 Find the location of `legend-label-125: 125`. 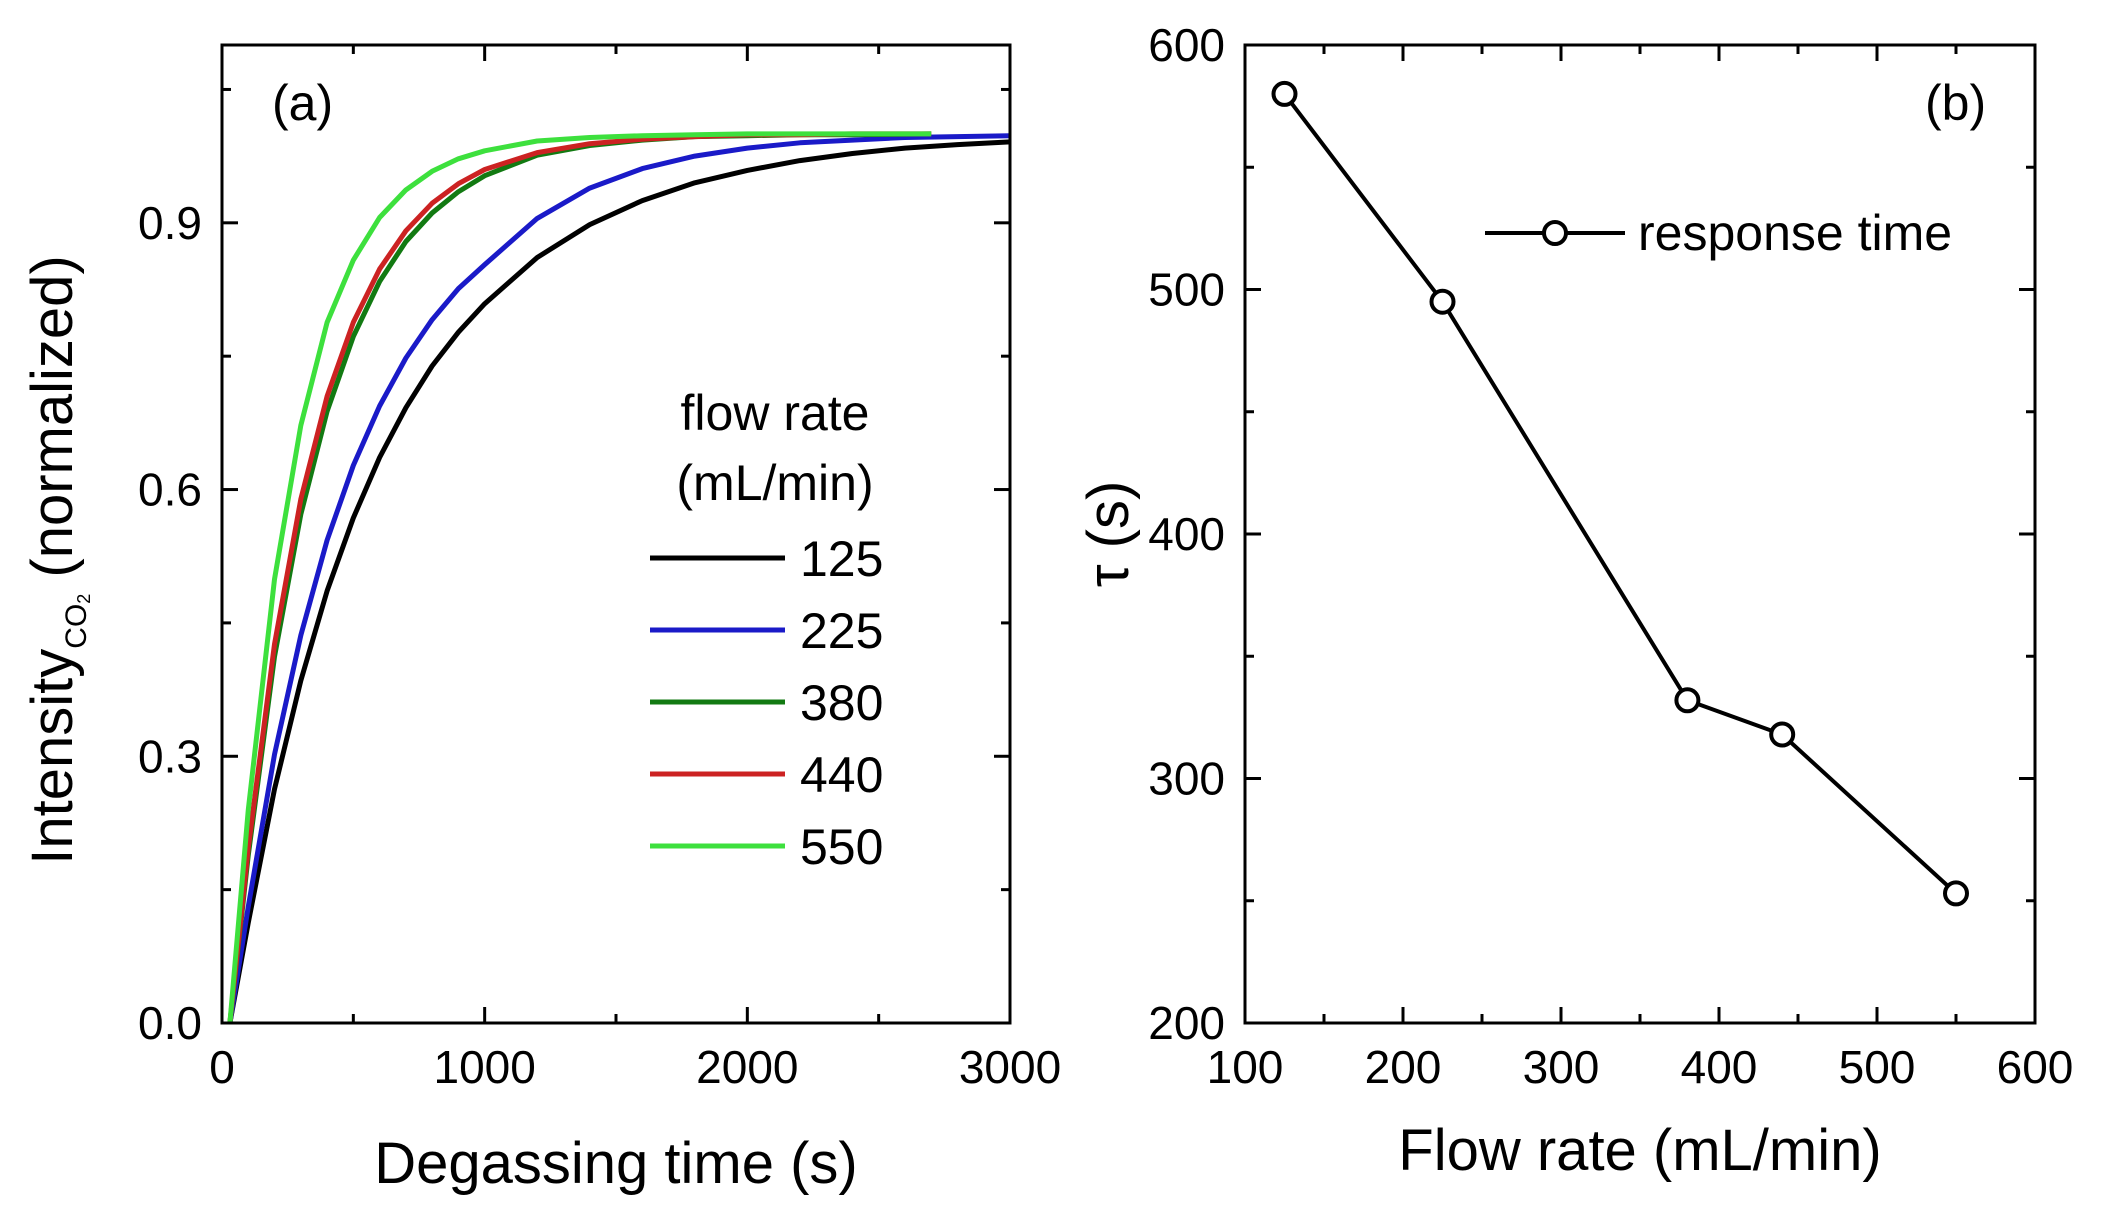

legend-label-125: 125 is located at coordinates (841, 559).